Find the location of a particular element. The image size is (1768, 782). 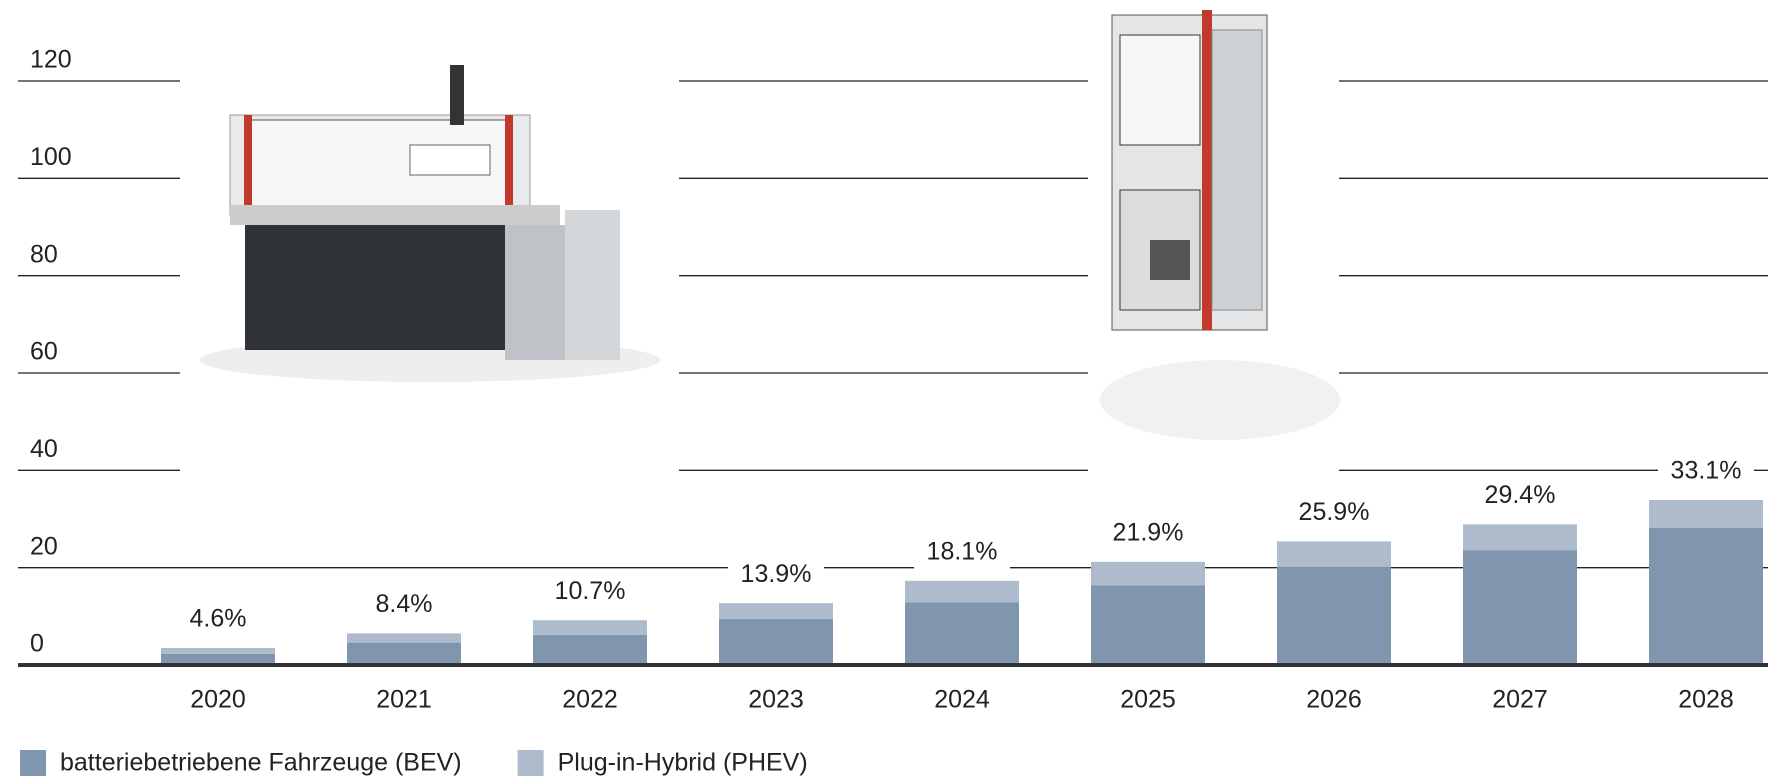

x-tick-label: 2021 is located at coordinates (404, 700).